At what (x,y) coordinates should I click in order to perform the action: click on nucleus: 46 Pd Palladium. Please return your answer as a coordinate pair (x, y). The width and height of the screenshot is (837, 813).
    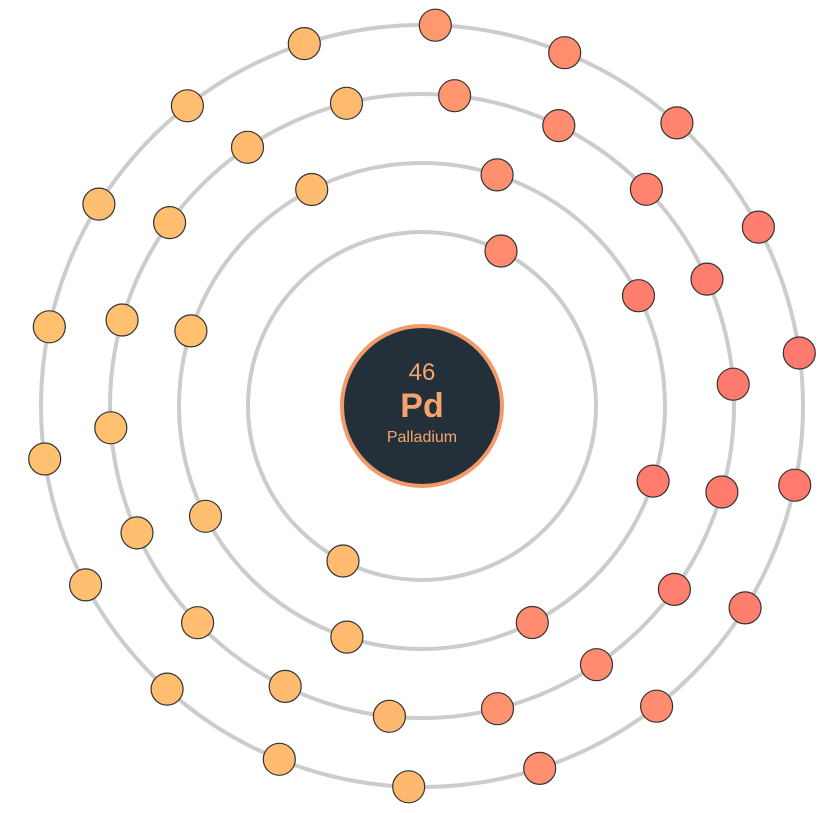
    Looking at the image, I should click on (422, 406).